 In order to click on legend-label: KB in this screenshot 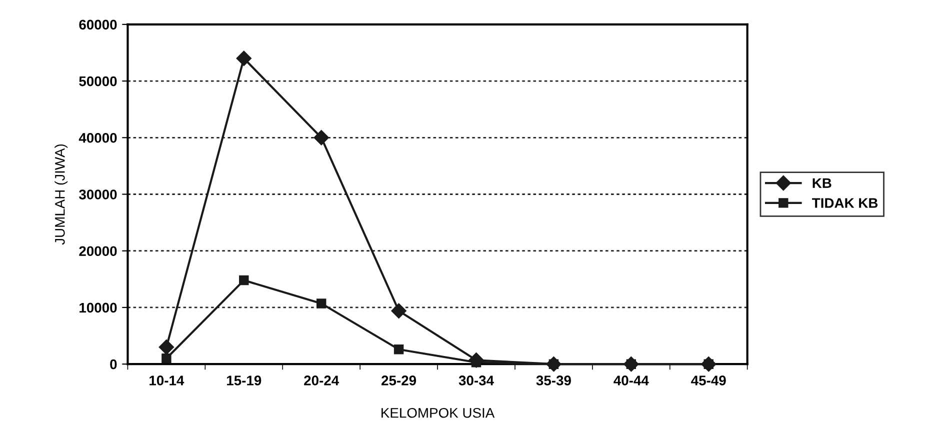, I will do `click(822, 183)`.